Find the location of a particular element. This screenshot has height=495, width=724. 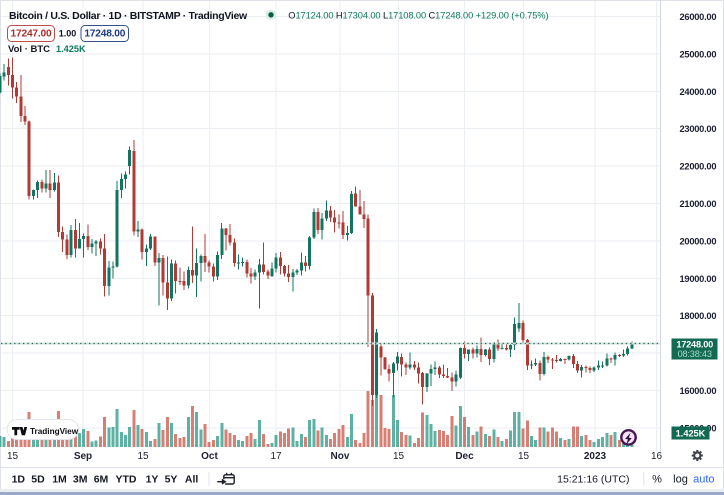

svg-text: TradingView is located at coordinates (54, 431).